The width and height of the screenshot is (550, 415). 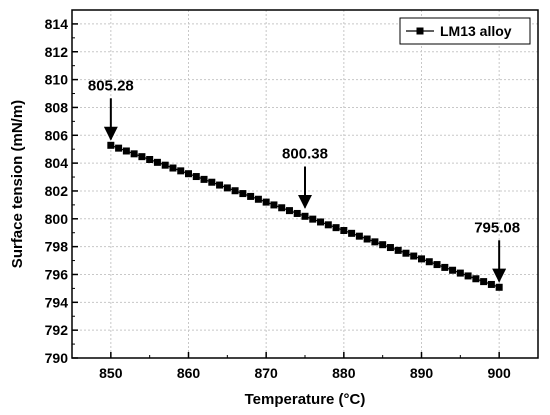 I want to click on y-tick-label: 790, so click(x=57, y=358).